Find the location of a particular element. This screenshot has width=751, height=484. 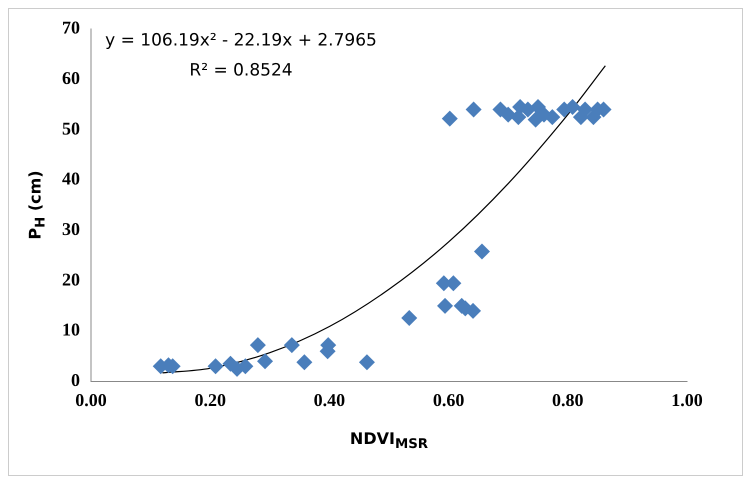

y-tick-label: 60 is located at coordinates (71, 78).